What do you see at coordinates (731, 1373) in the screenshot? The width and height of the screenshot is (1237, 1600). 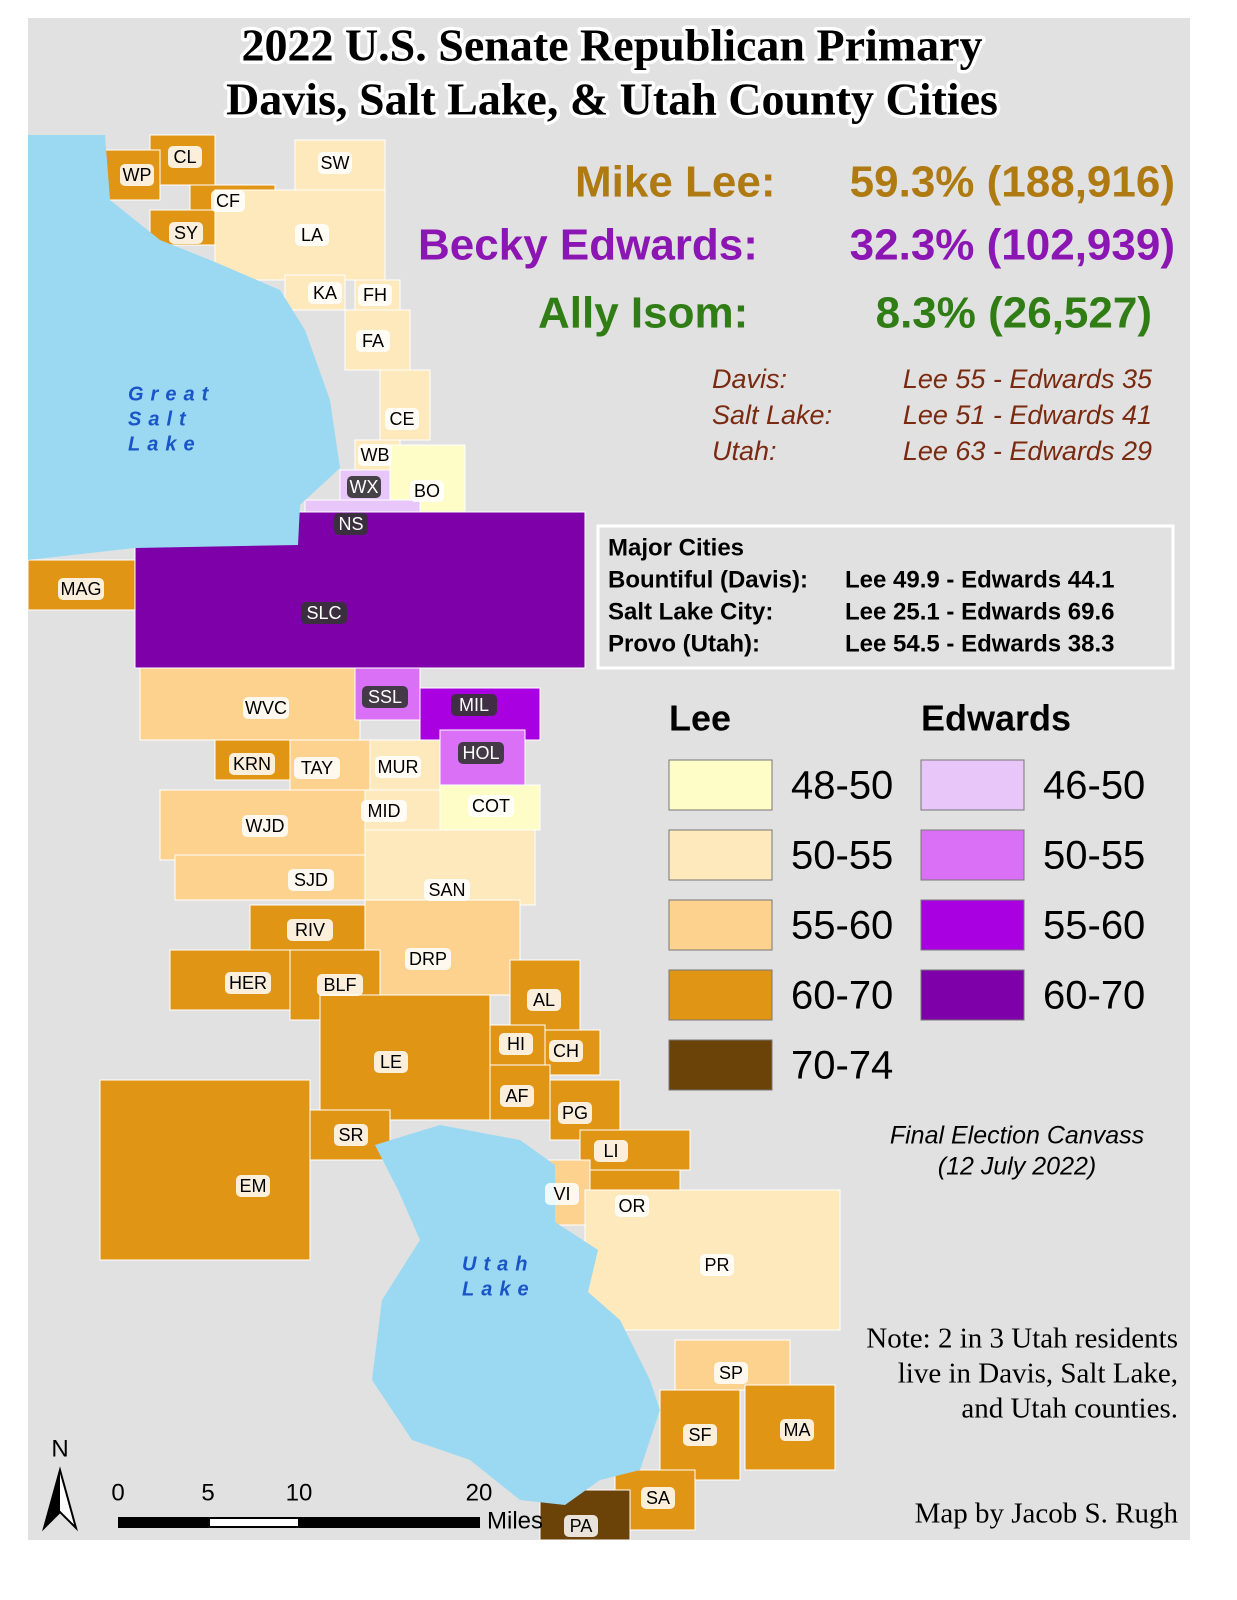 I see `city-label: SP` at bounding box center [731, 1373].